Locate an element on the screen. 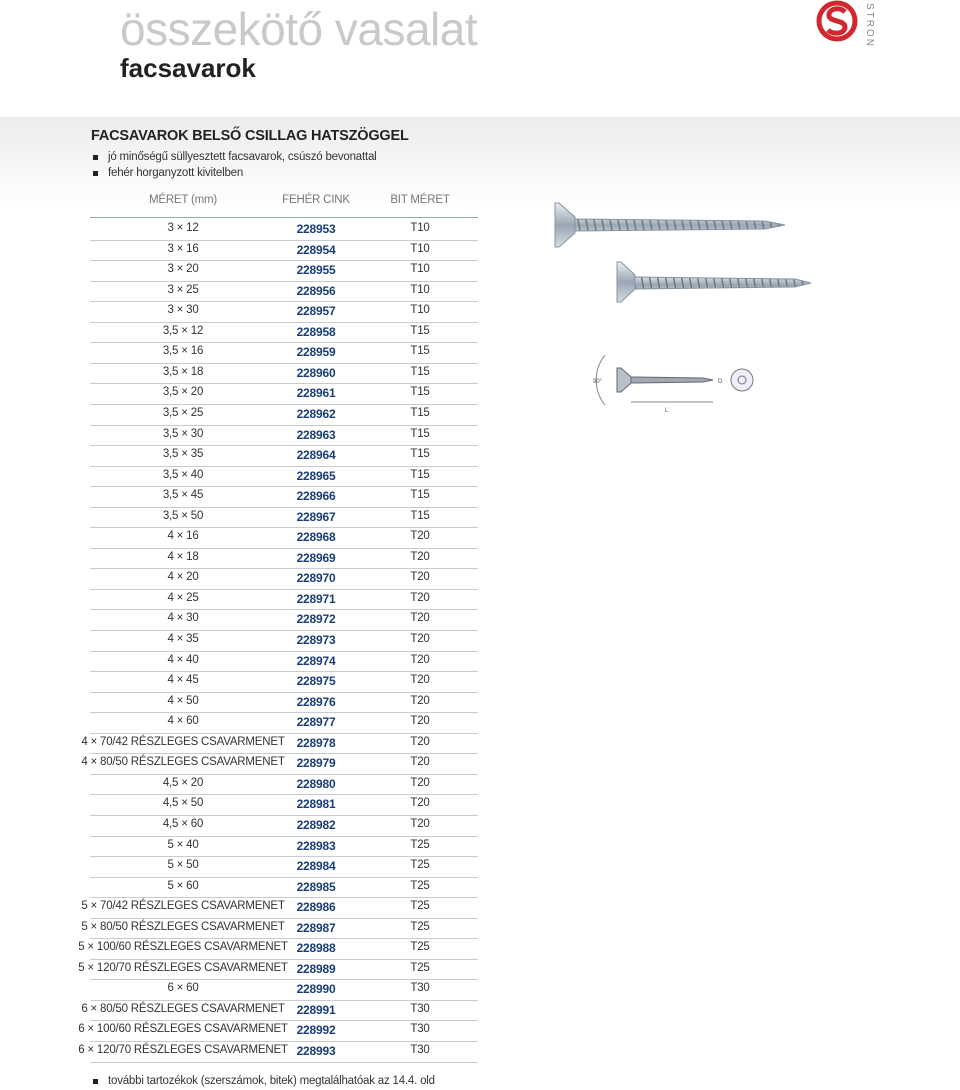  bit-cell: T30 is located at coordinates (420, 988).